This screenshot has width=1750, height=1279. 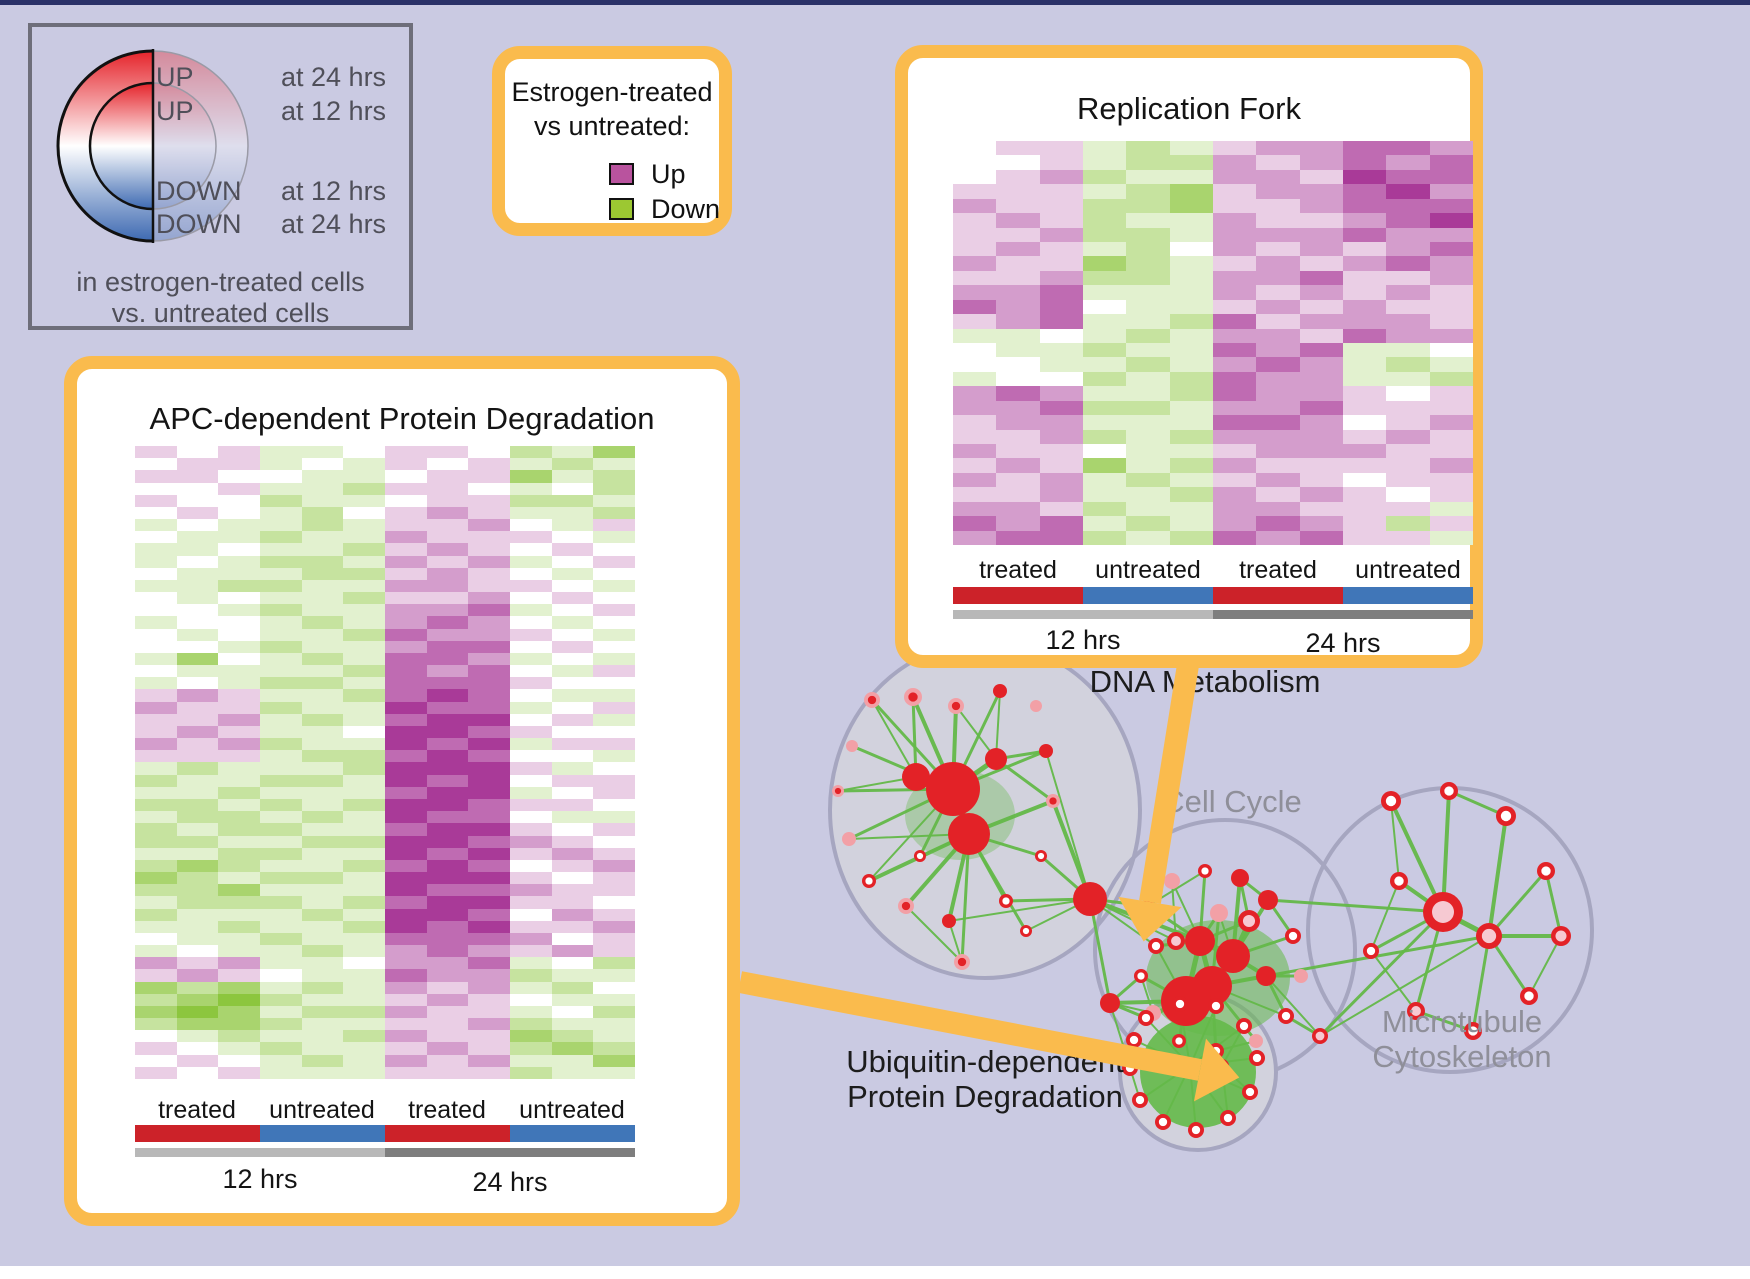 What do you see at coordinates (220, 282) in the screenshot?
I see `ring-legend-footer-1: in estrogen-treated cells` at bounding box center [220, 282].